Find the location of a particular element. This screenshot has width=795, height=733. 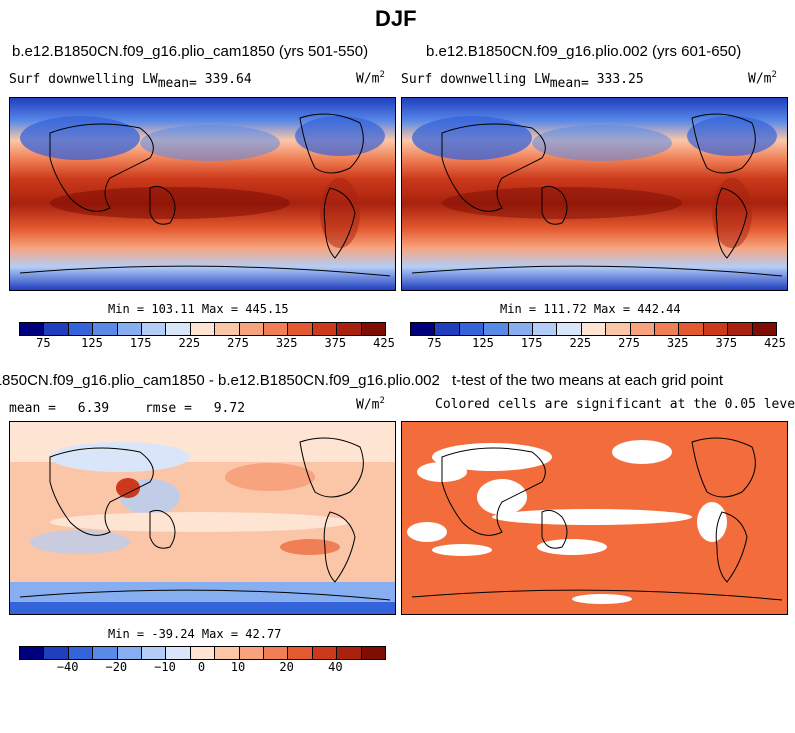

panel4-field is located at coordinates (594, 518).